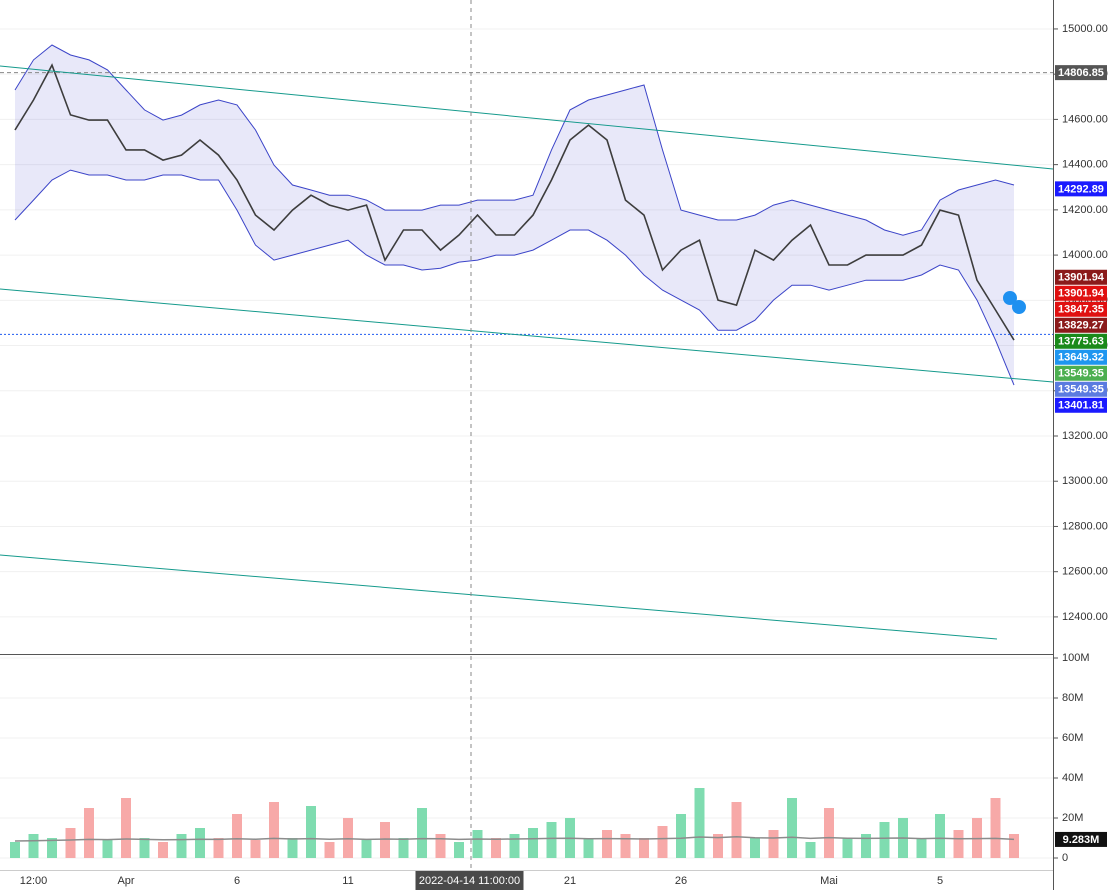 The height and width of the screenshot is (890, 1116). I want to click on y-tick-label: 14600.00, so click(1085, 119).